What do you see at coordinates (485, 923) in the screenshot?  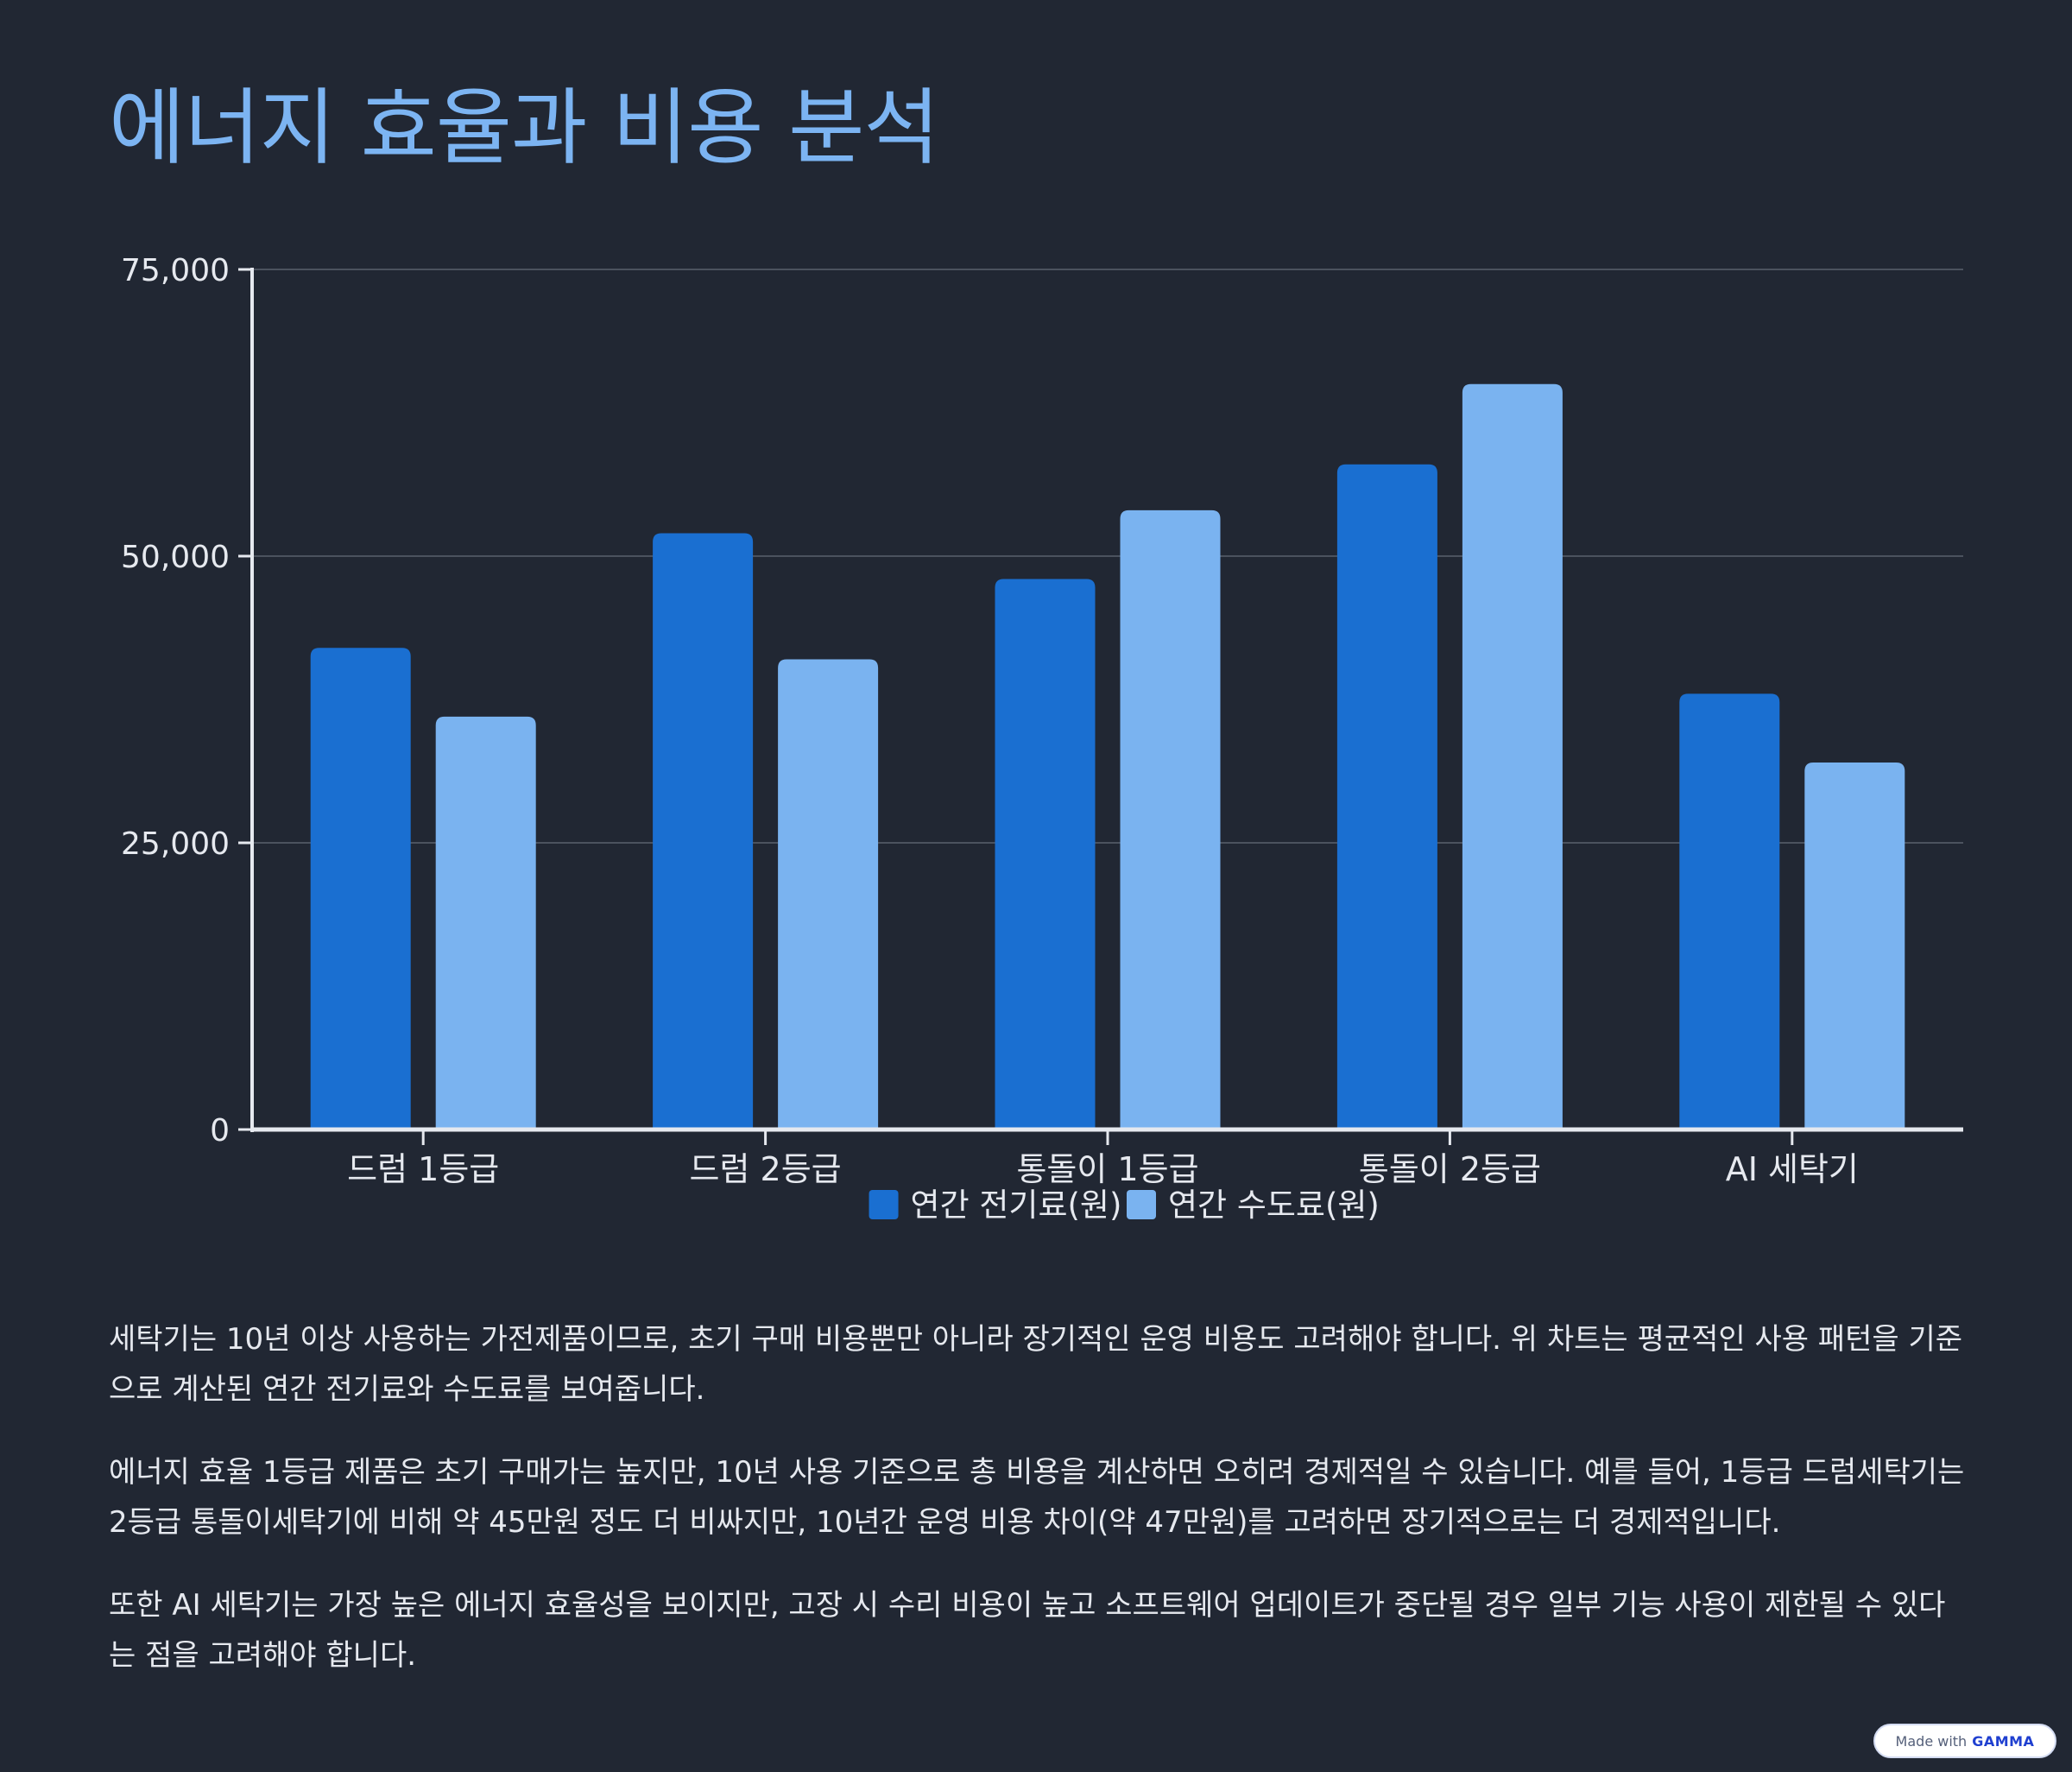 I see `bar-2-드럼-1등급` at bounding box center [485, 923].